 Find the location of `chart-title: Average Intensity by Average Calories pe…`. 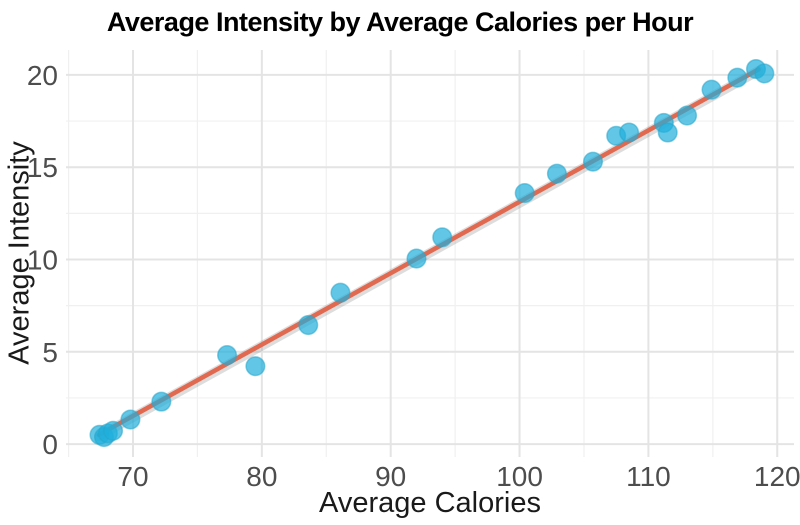

chart-title: Average Intensity by Average Calories pe… is located at coordinates (400, 22).